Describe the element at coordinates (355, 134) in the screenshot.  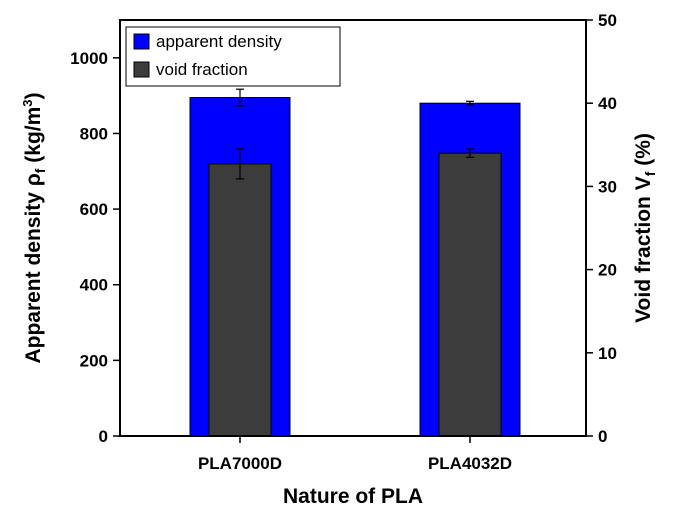
I see `error-bars` at that location.